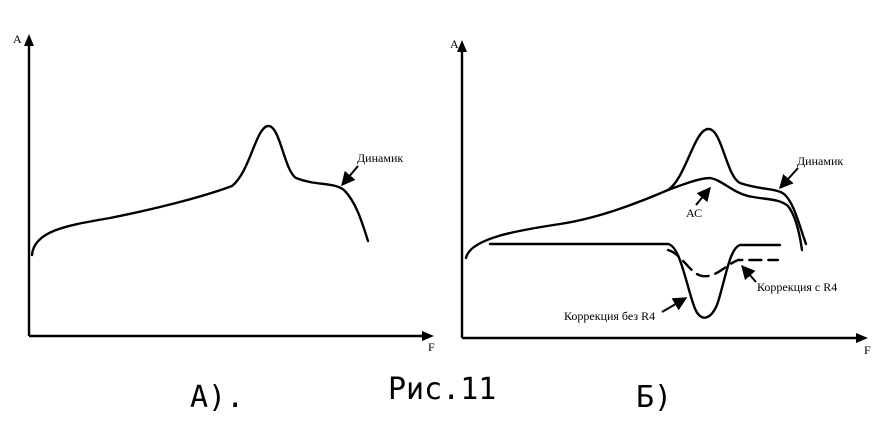 The width and height of the screenshot is (887, 425). What do you see at coordinates (789, 178) in the screenshot?
I see `panel-b-speaker-arrow` at bounding box center [789, 178].